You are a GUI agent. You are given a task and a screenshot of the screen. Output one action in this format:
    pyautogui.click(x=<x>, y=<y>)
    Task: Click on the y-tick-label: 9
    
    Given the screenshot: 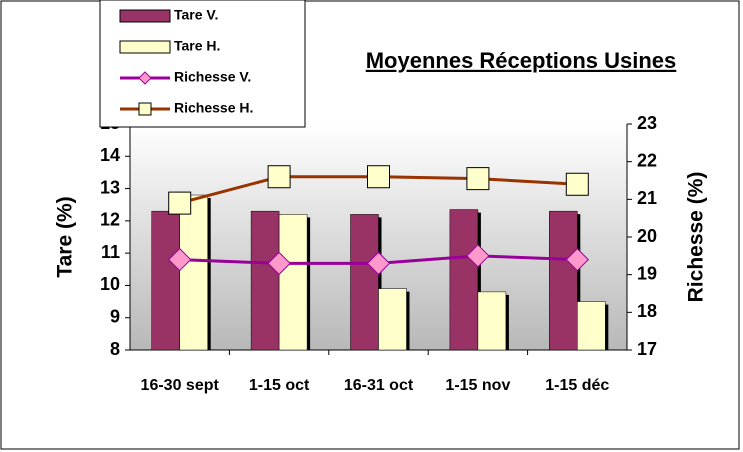 What is the action you would take?
    pyautogui.click(x=115, y=316)
    